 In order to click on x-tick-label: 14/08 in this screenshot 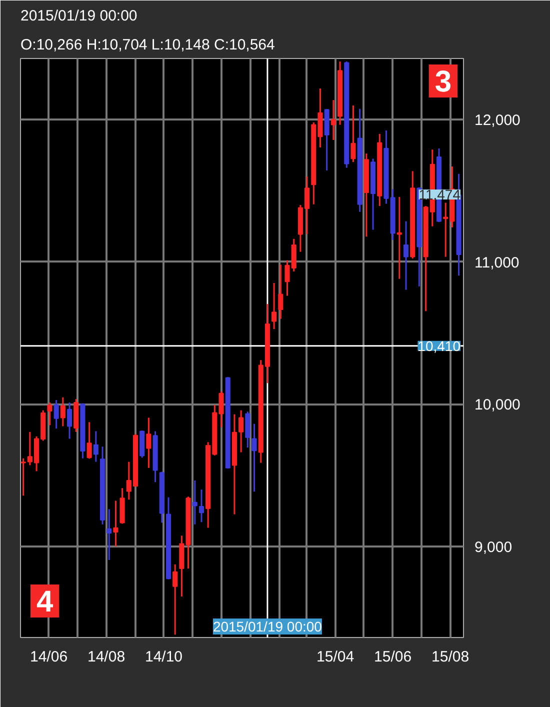, I will do `click(107, 657)`.